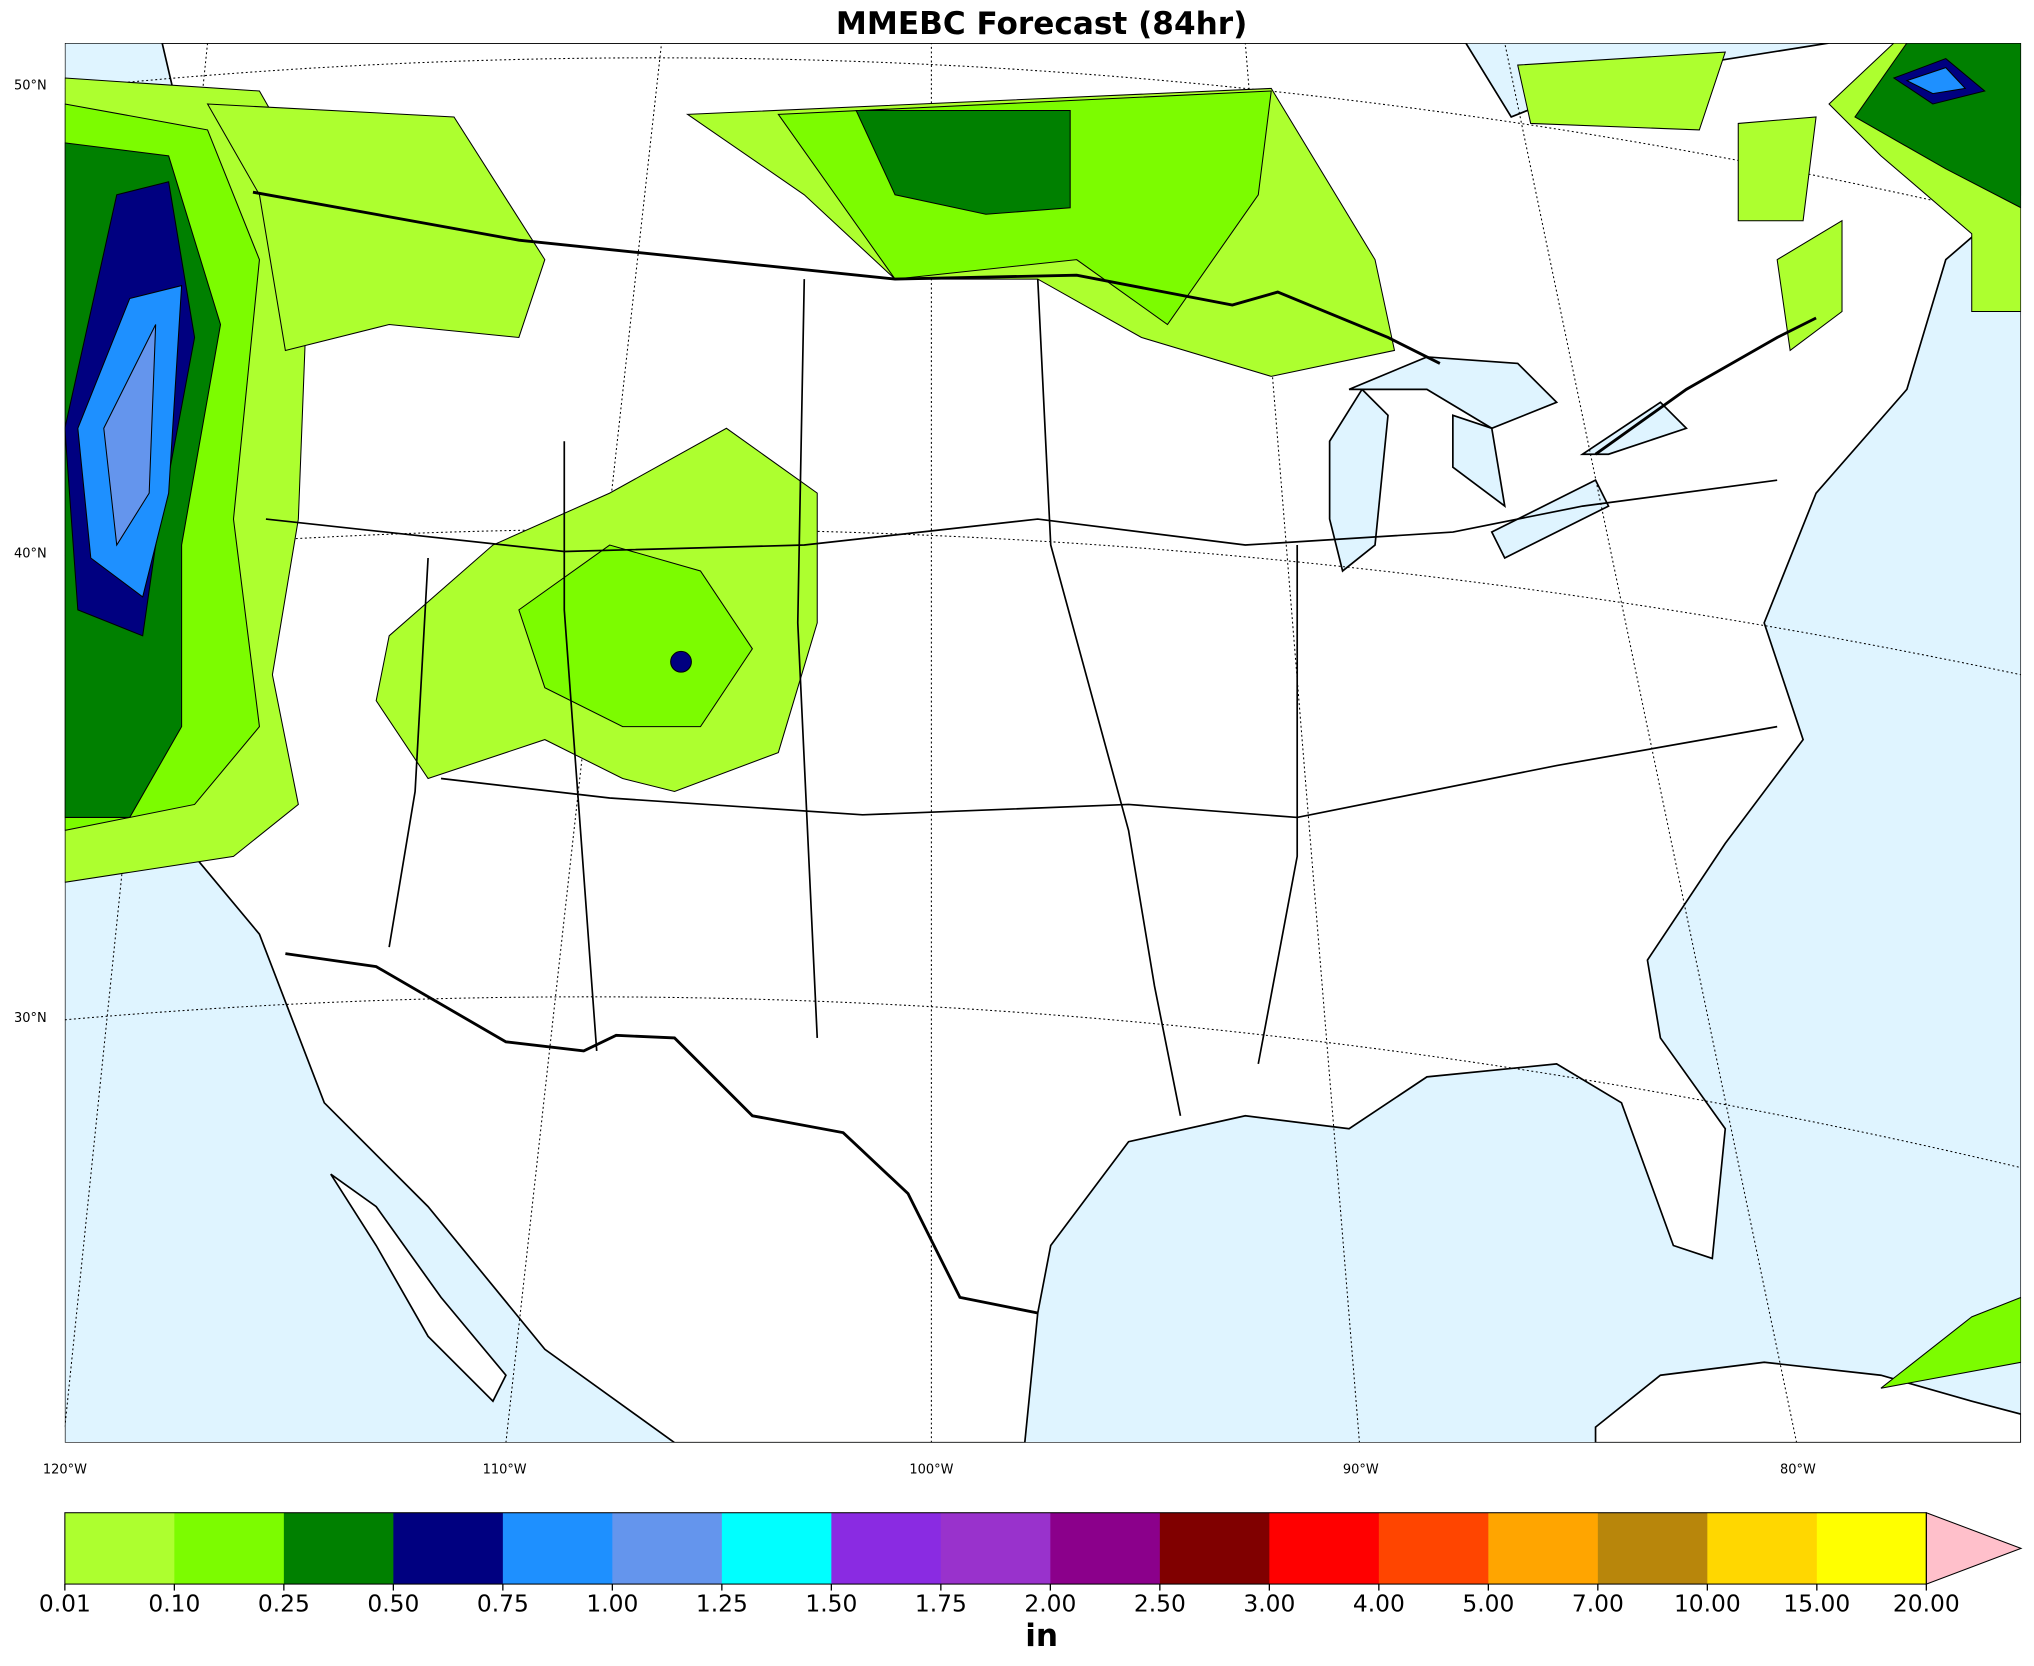 The image size is (2034, 1666). What do you see at coordinates (1974, 1548) in the screenshot?
I see `colorbar-extend` at bounding box center [1974, 1548].